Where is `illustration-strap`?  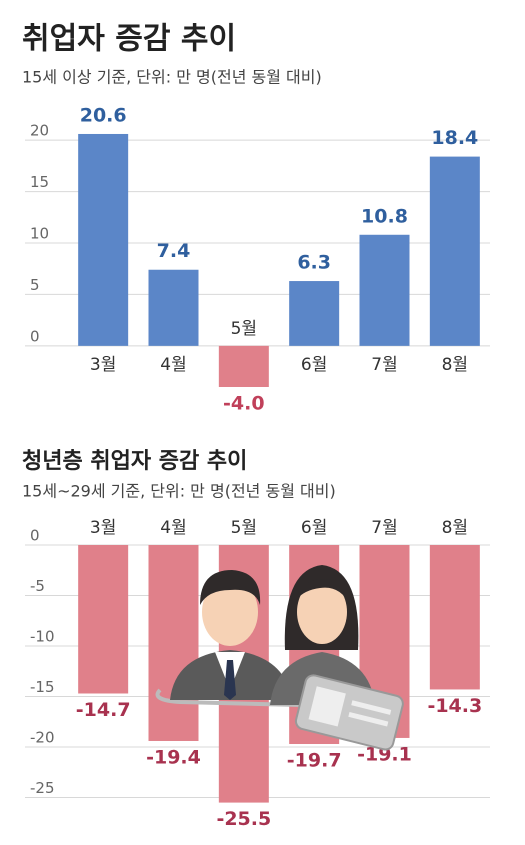
illustration-strap is located at coordinates (228, 697).